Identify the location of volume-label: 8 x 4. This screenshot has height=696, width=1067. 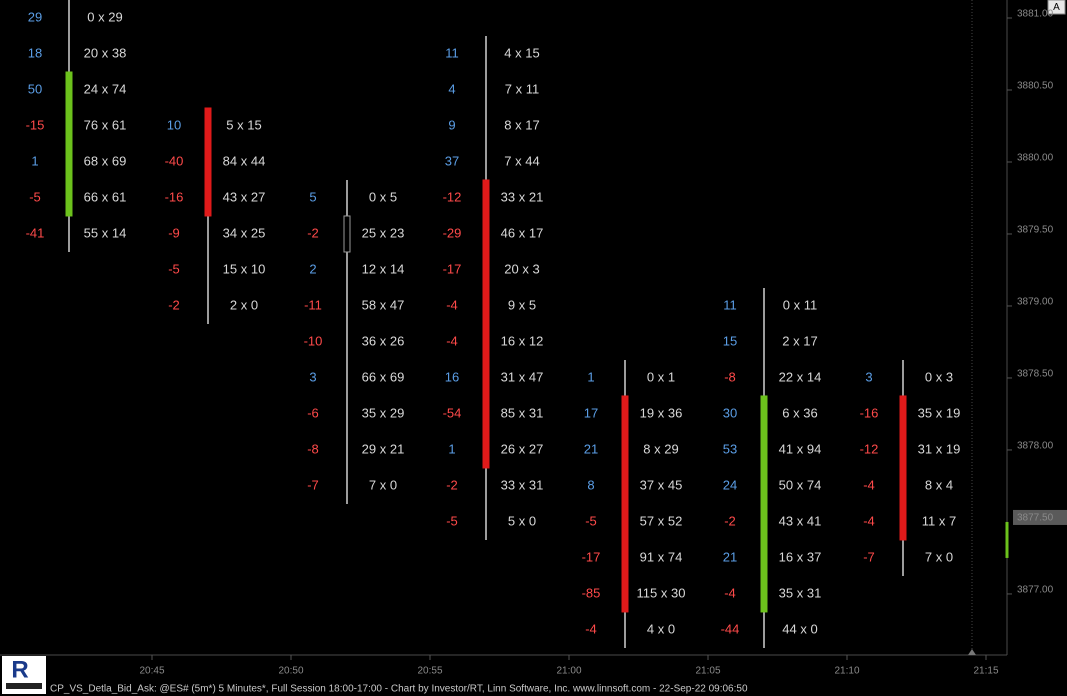
(939, 484).